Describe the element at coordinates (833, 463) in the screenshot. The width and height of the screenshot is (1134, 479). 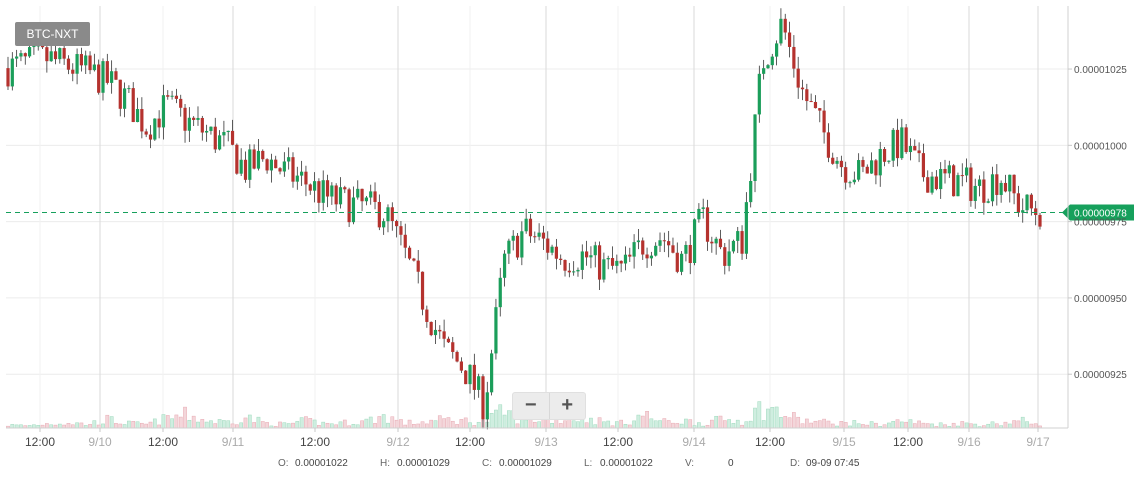
I see `date-value: 09-09 07:45` at that location.